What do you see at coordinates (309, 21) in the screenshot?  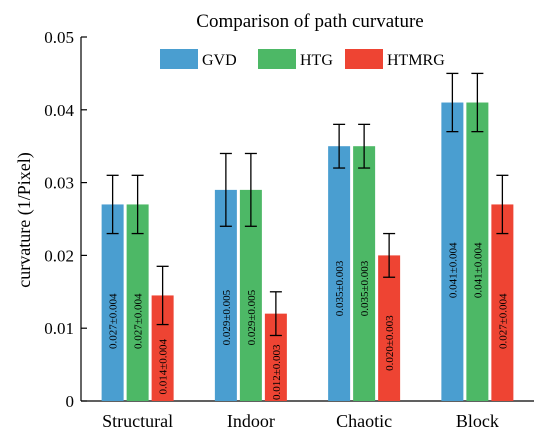 I see `chart-title: Comparison of path curvature` at bounding box center [309, 21].